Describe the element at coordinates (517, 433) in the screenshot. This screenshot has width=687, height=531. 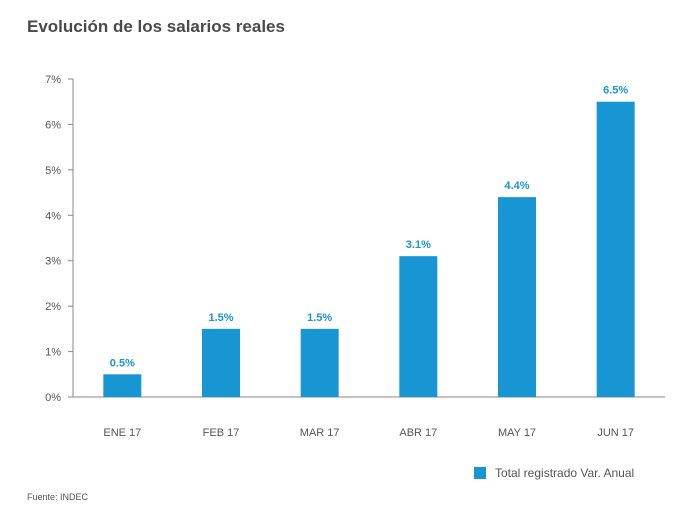
I see `x-tick-label: MAY 17` at that location.